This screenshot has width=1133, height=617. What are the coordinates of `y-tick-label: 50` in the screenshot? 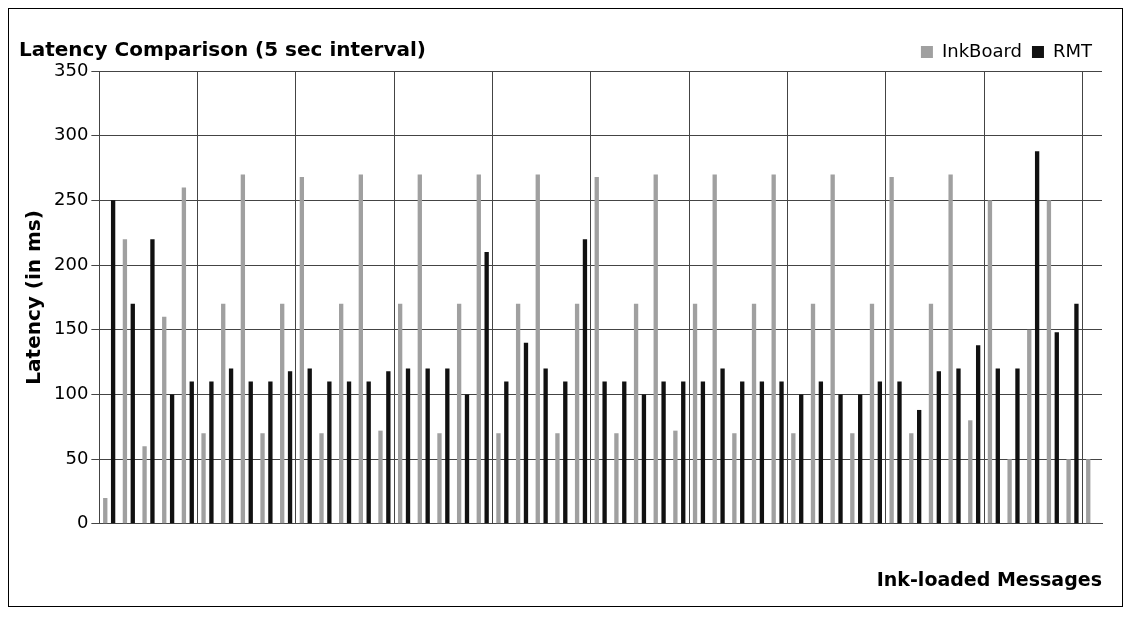 It's located at (77, 457).